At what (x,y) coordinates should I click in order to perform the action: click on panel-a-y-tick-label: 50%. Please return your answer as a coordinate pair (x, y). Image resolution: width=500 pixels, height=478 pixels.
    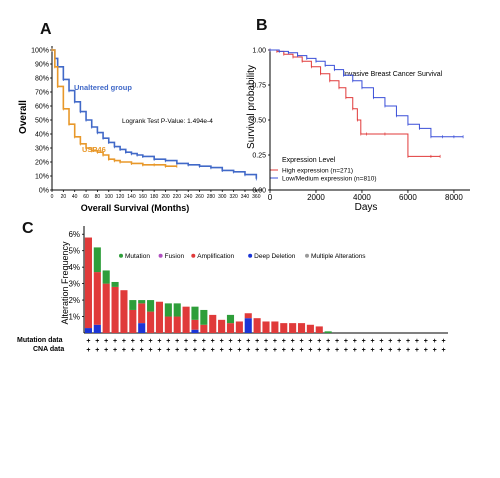
    Looking at the image, I should click on (42, 121).